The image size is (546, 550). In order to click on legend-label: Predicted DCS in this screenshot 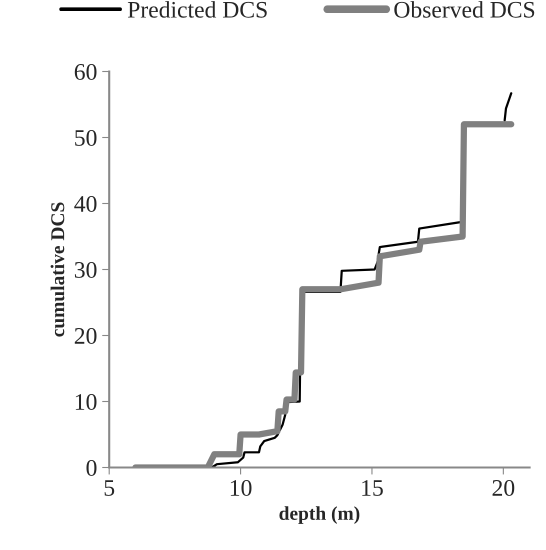, I will do `click(197, 9)`.